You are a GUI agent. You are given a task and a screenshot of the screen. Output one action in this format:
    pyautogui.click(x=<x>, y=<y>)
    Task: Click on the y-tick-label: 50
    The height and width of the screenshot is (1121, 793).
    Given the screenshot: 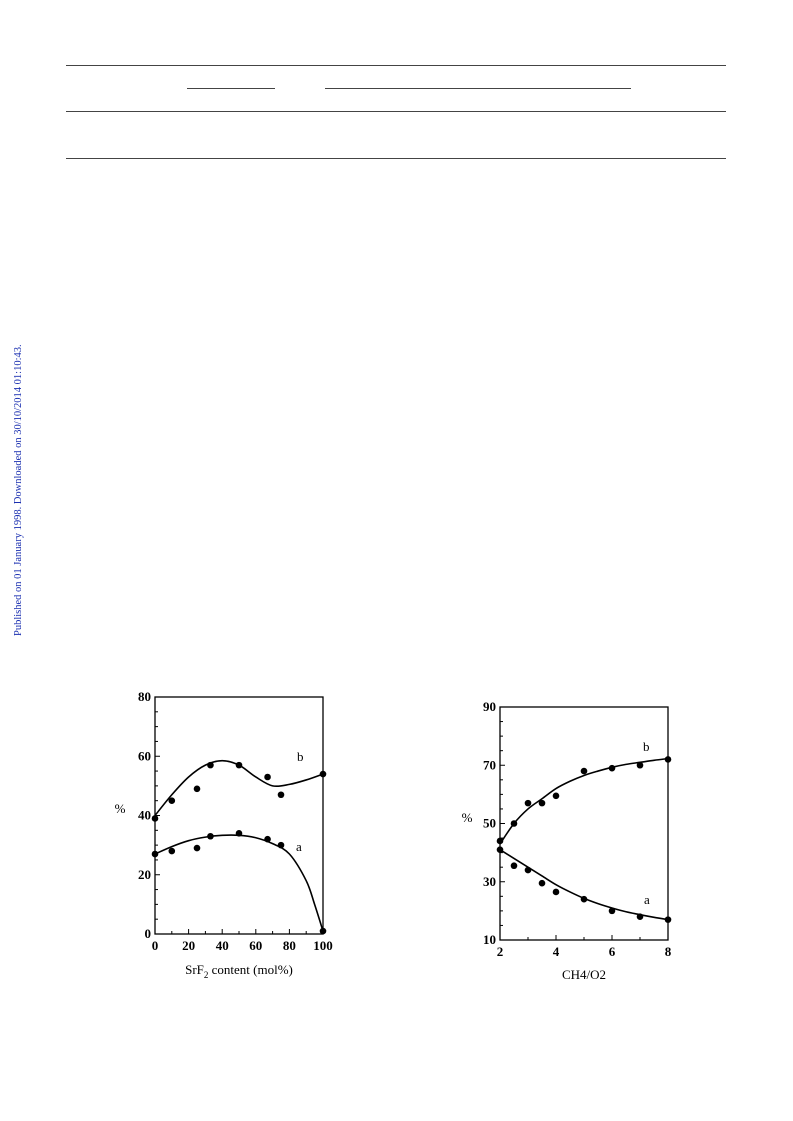 What is the action you would take?
    pyautogui.click(x=489, y=823)
    